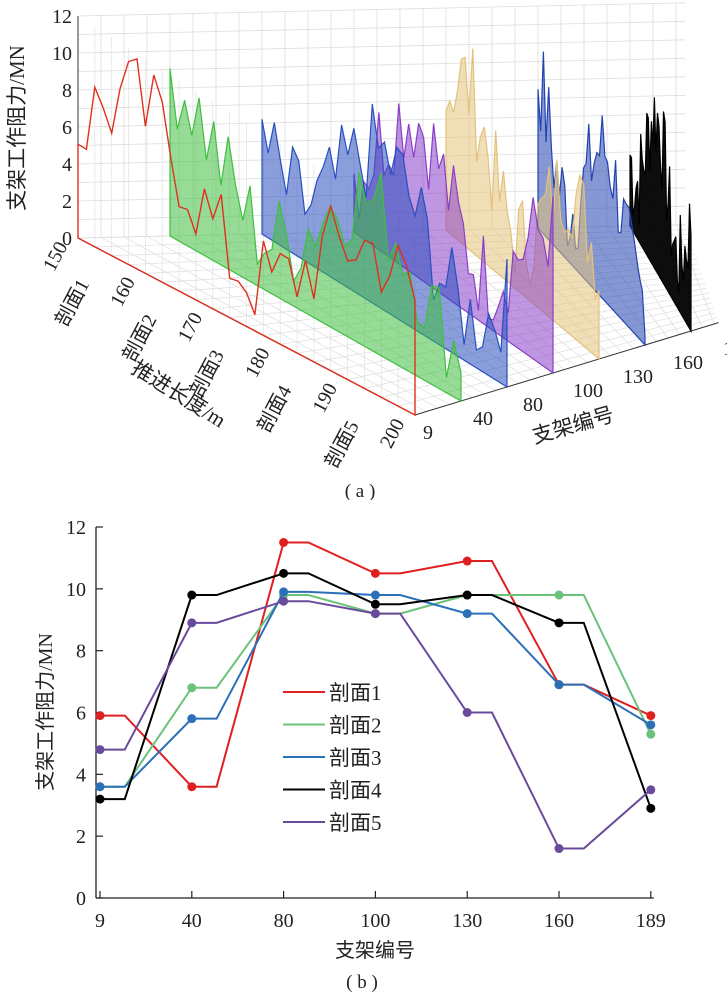 This screenshot has width=727, height=1000. What do you see at coordinates (258, 362) in the screenshot?
I see `y-tick-label: 180` at bounding box center [258, 362].